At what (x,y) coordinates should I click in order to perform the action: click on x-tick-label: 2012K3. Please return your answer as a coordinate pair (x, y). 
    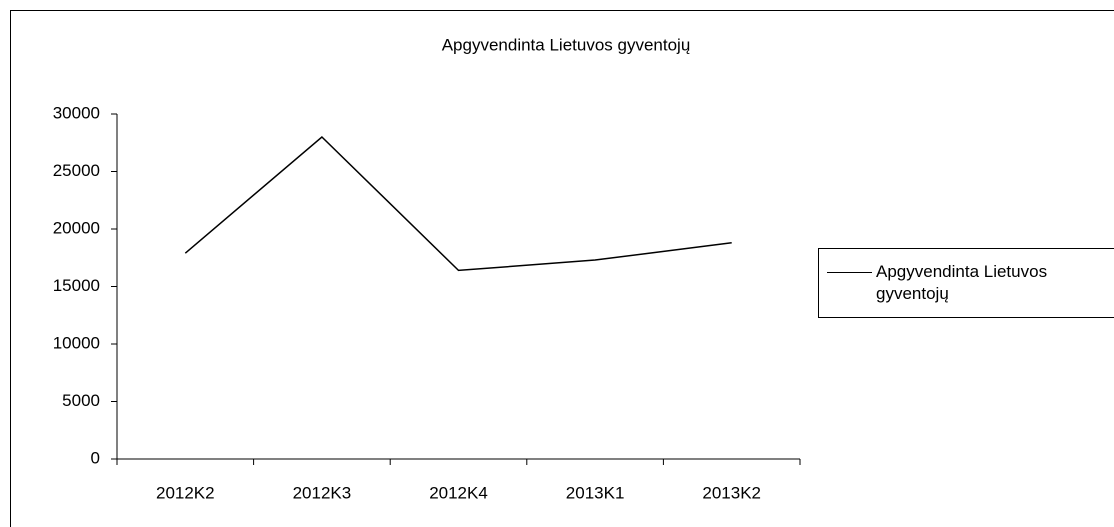
    Looking at the image, I should click on (322, 492).